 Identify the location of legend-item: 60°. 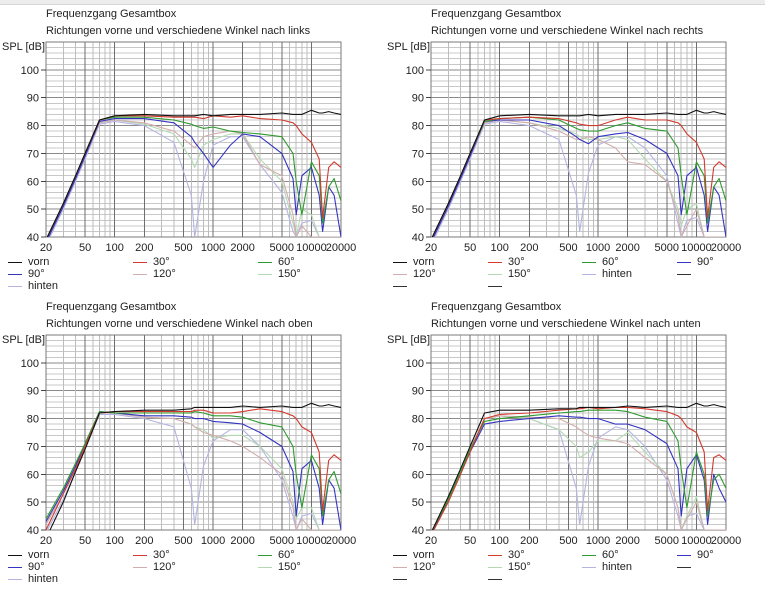
(276, 262).